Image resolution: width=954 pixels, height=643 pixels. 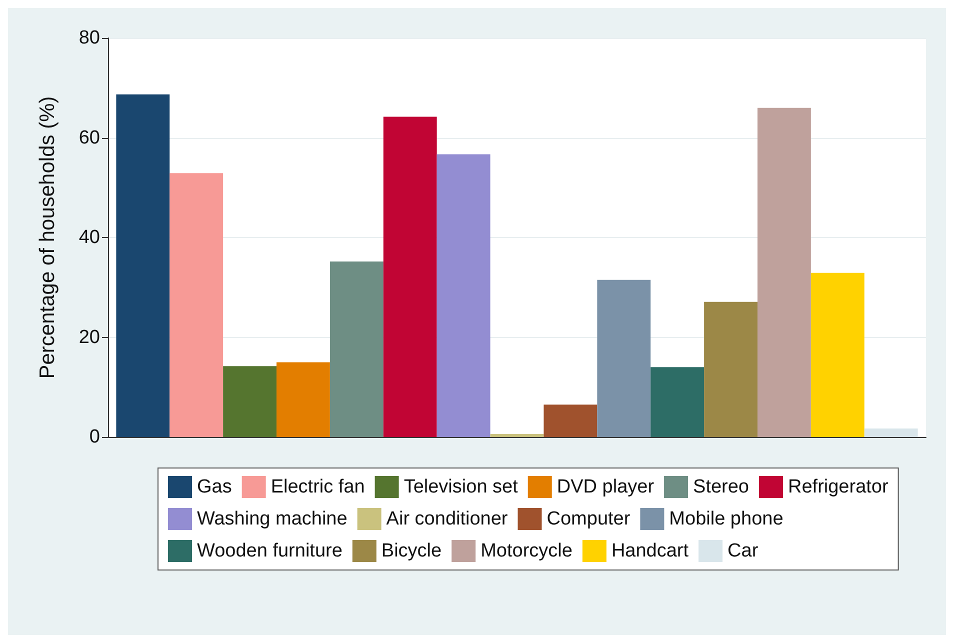 What do you see at coordinates (461, 487) in the screenshot?
I see `legend-label: Television set` at bounding box center [461, 487].